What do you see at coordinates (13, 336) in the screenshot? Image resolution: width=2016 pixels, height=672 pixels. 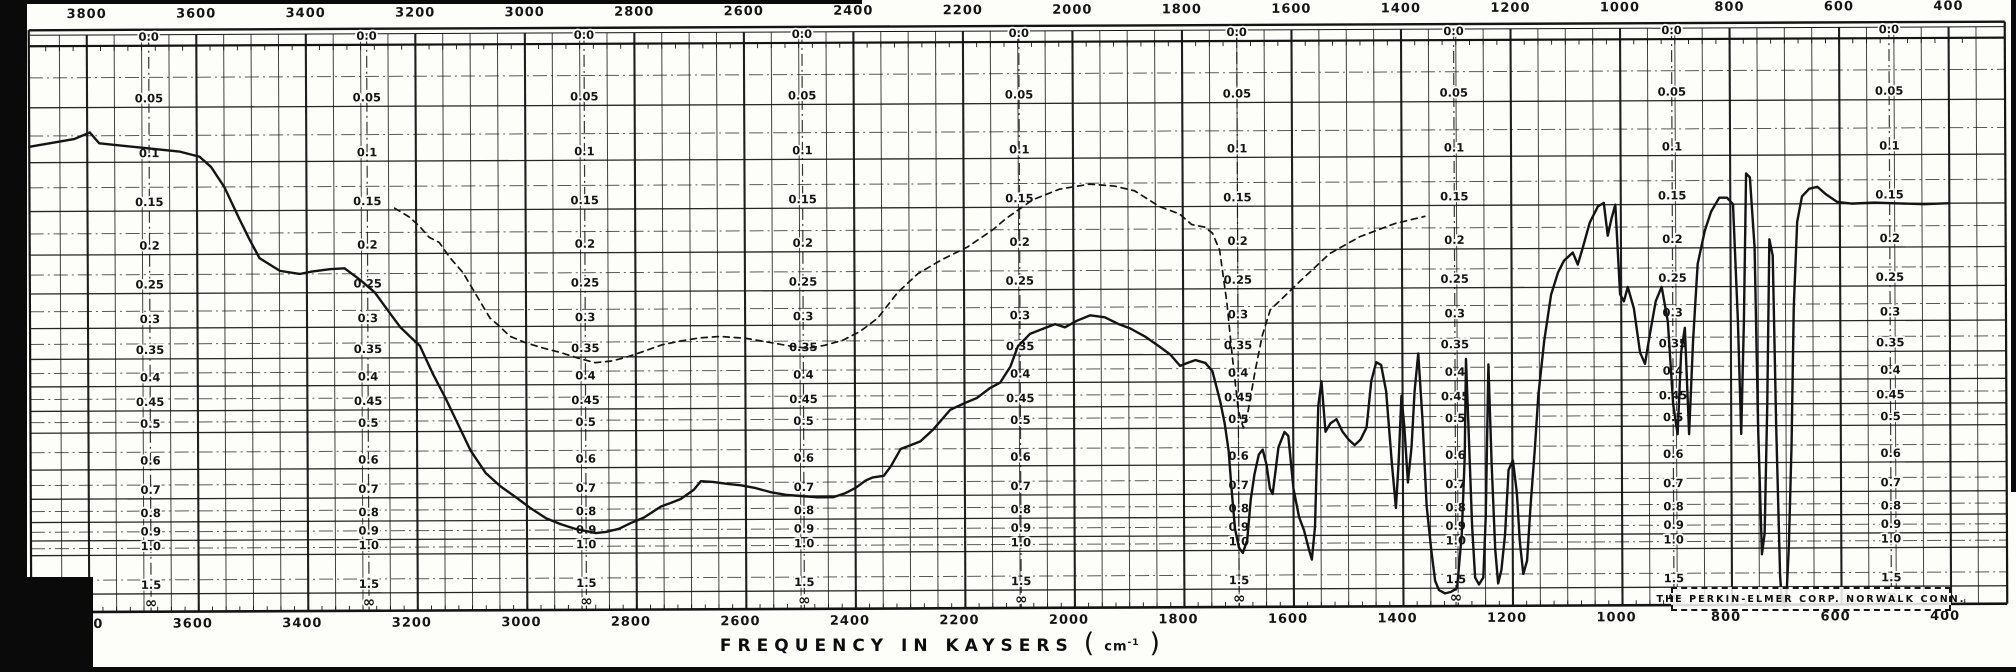 I see `scan-edge-left-bar` at bounding box center [13, 336].